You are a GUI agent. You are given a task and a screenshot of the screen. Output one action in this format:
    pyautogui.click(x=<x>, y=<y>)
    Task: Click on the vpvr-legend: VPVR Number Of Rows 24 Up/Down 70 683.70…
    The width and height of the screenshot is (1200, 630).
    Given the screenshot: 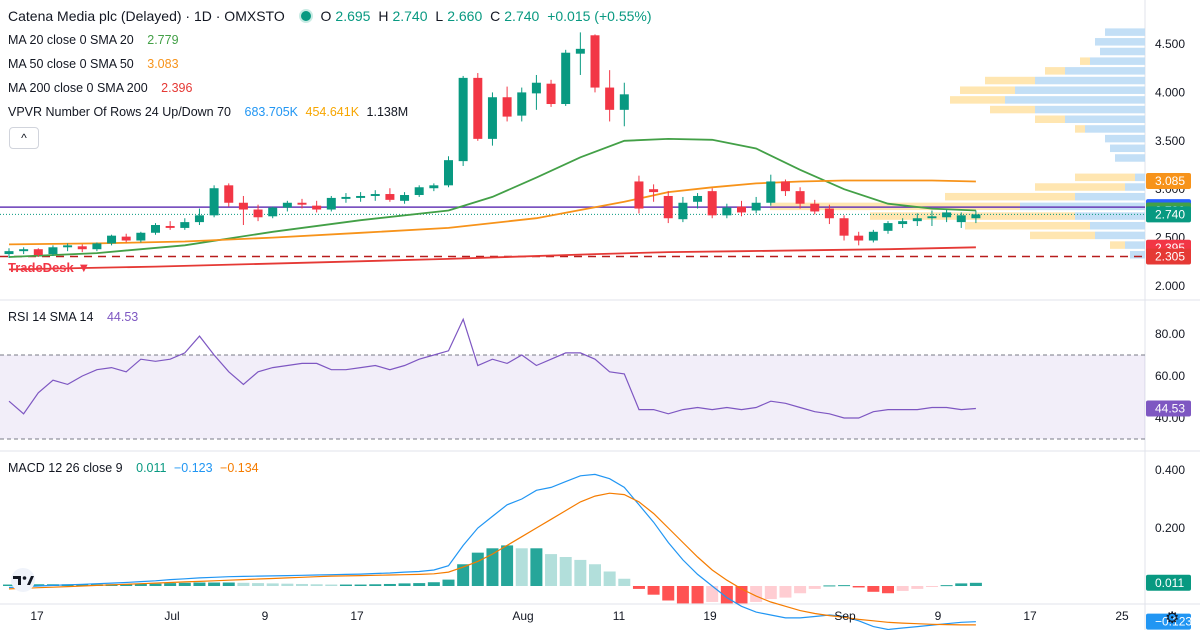 What is the action you would take?
    pyautogui.click(x=210, y=112)
    